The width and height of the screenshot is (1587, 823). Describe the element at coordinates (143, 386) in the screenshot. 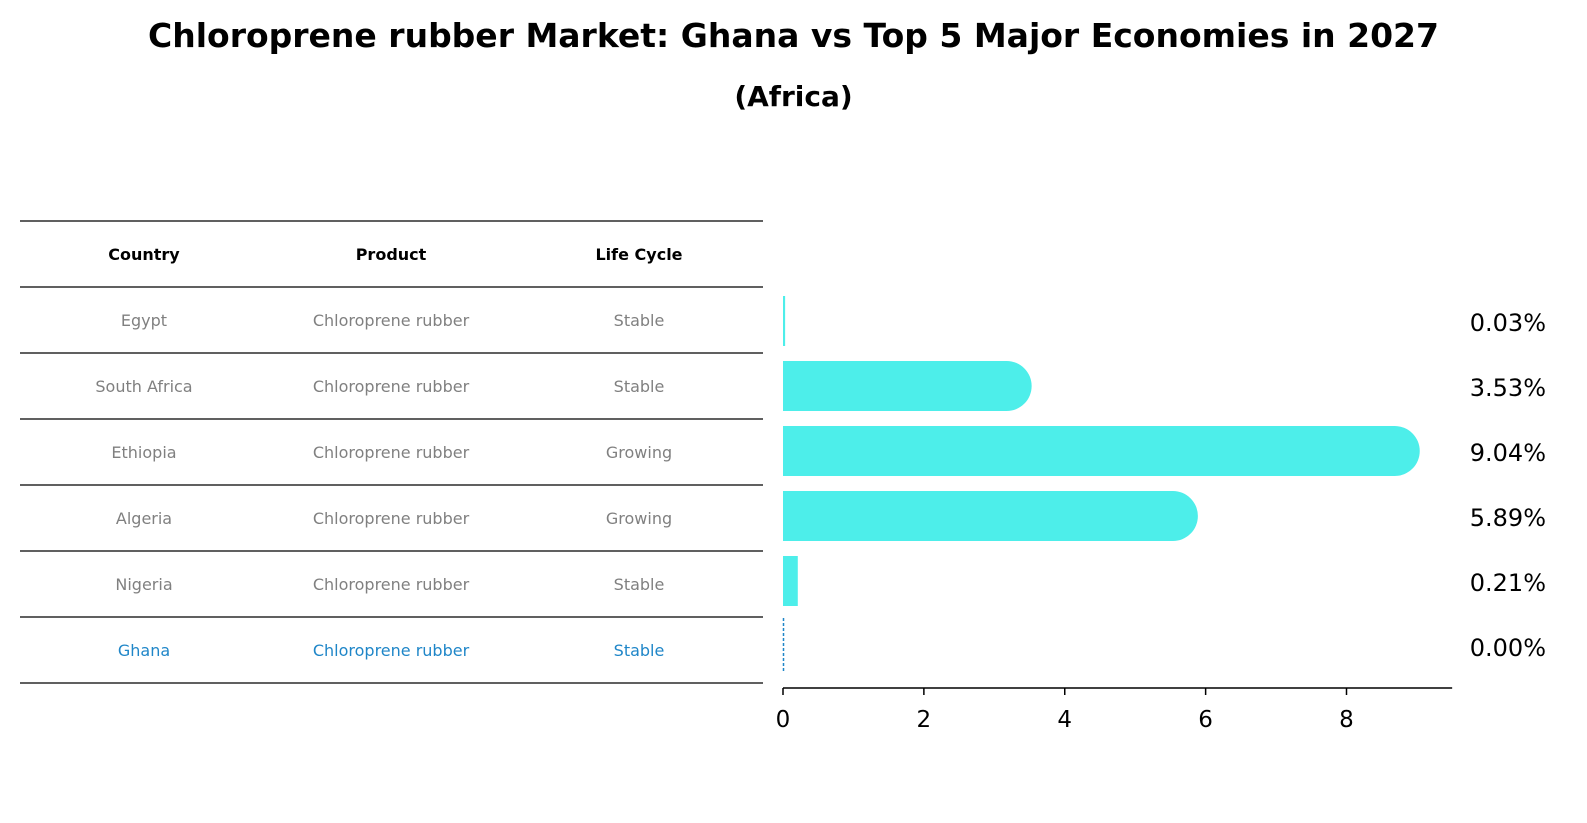

I see `table-cell-country: South Africa` at that location.